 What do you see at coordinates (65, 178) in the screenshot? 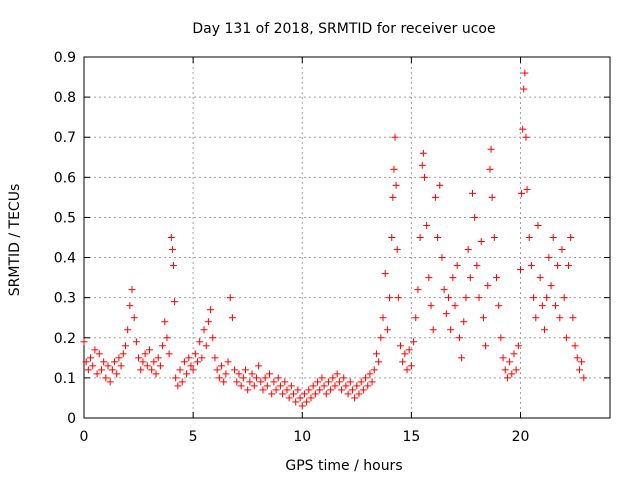
I see `y-tick-label: 0.6` at bounding box center [65, 178].